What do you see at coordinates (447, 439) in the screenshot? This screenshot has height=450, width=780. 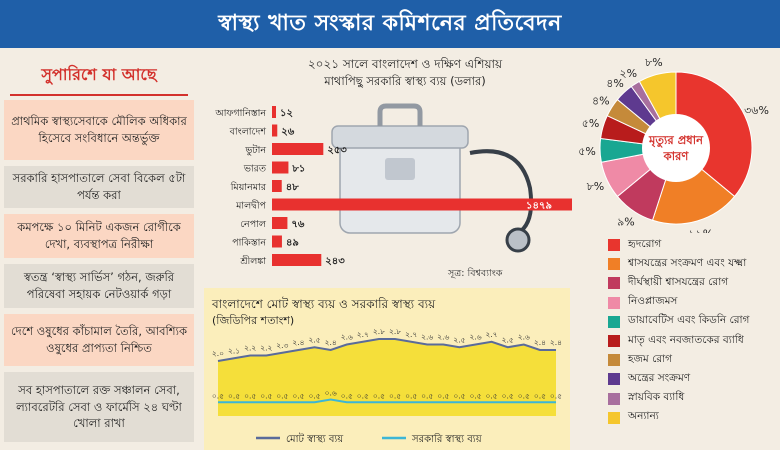 I see `legend-label: সরকারি স্বাস্থ্য ব্যয়` at bounding box center [447, 439].